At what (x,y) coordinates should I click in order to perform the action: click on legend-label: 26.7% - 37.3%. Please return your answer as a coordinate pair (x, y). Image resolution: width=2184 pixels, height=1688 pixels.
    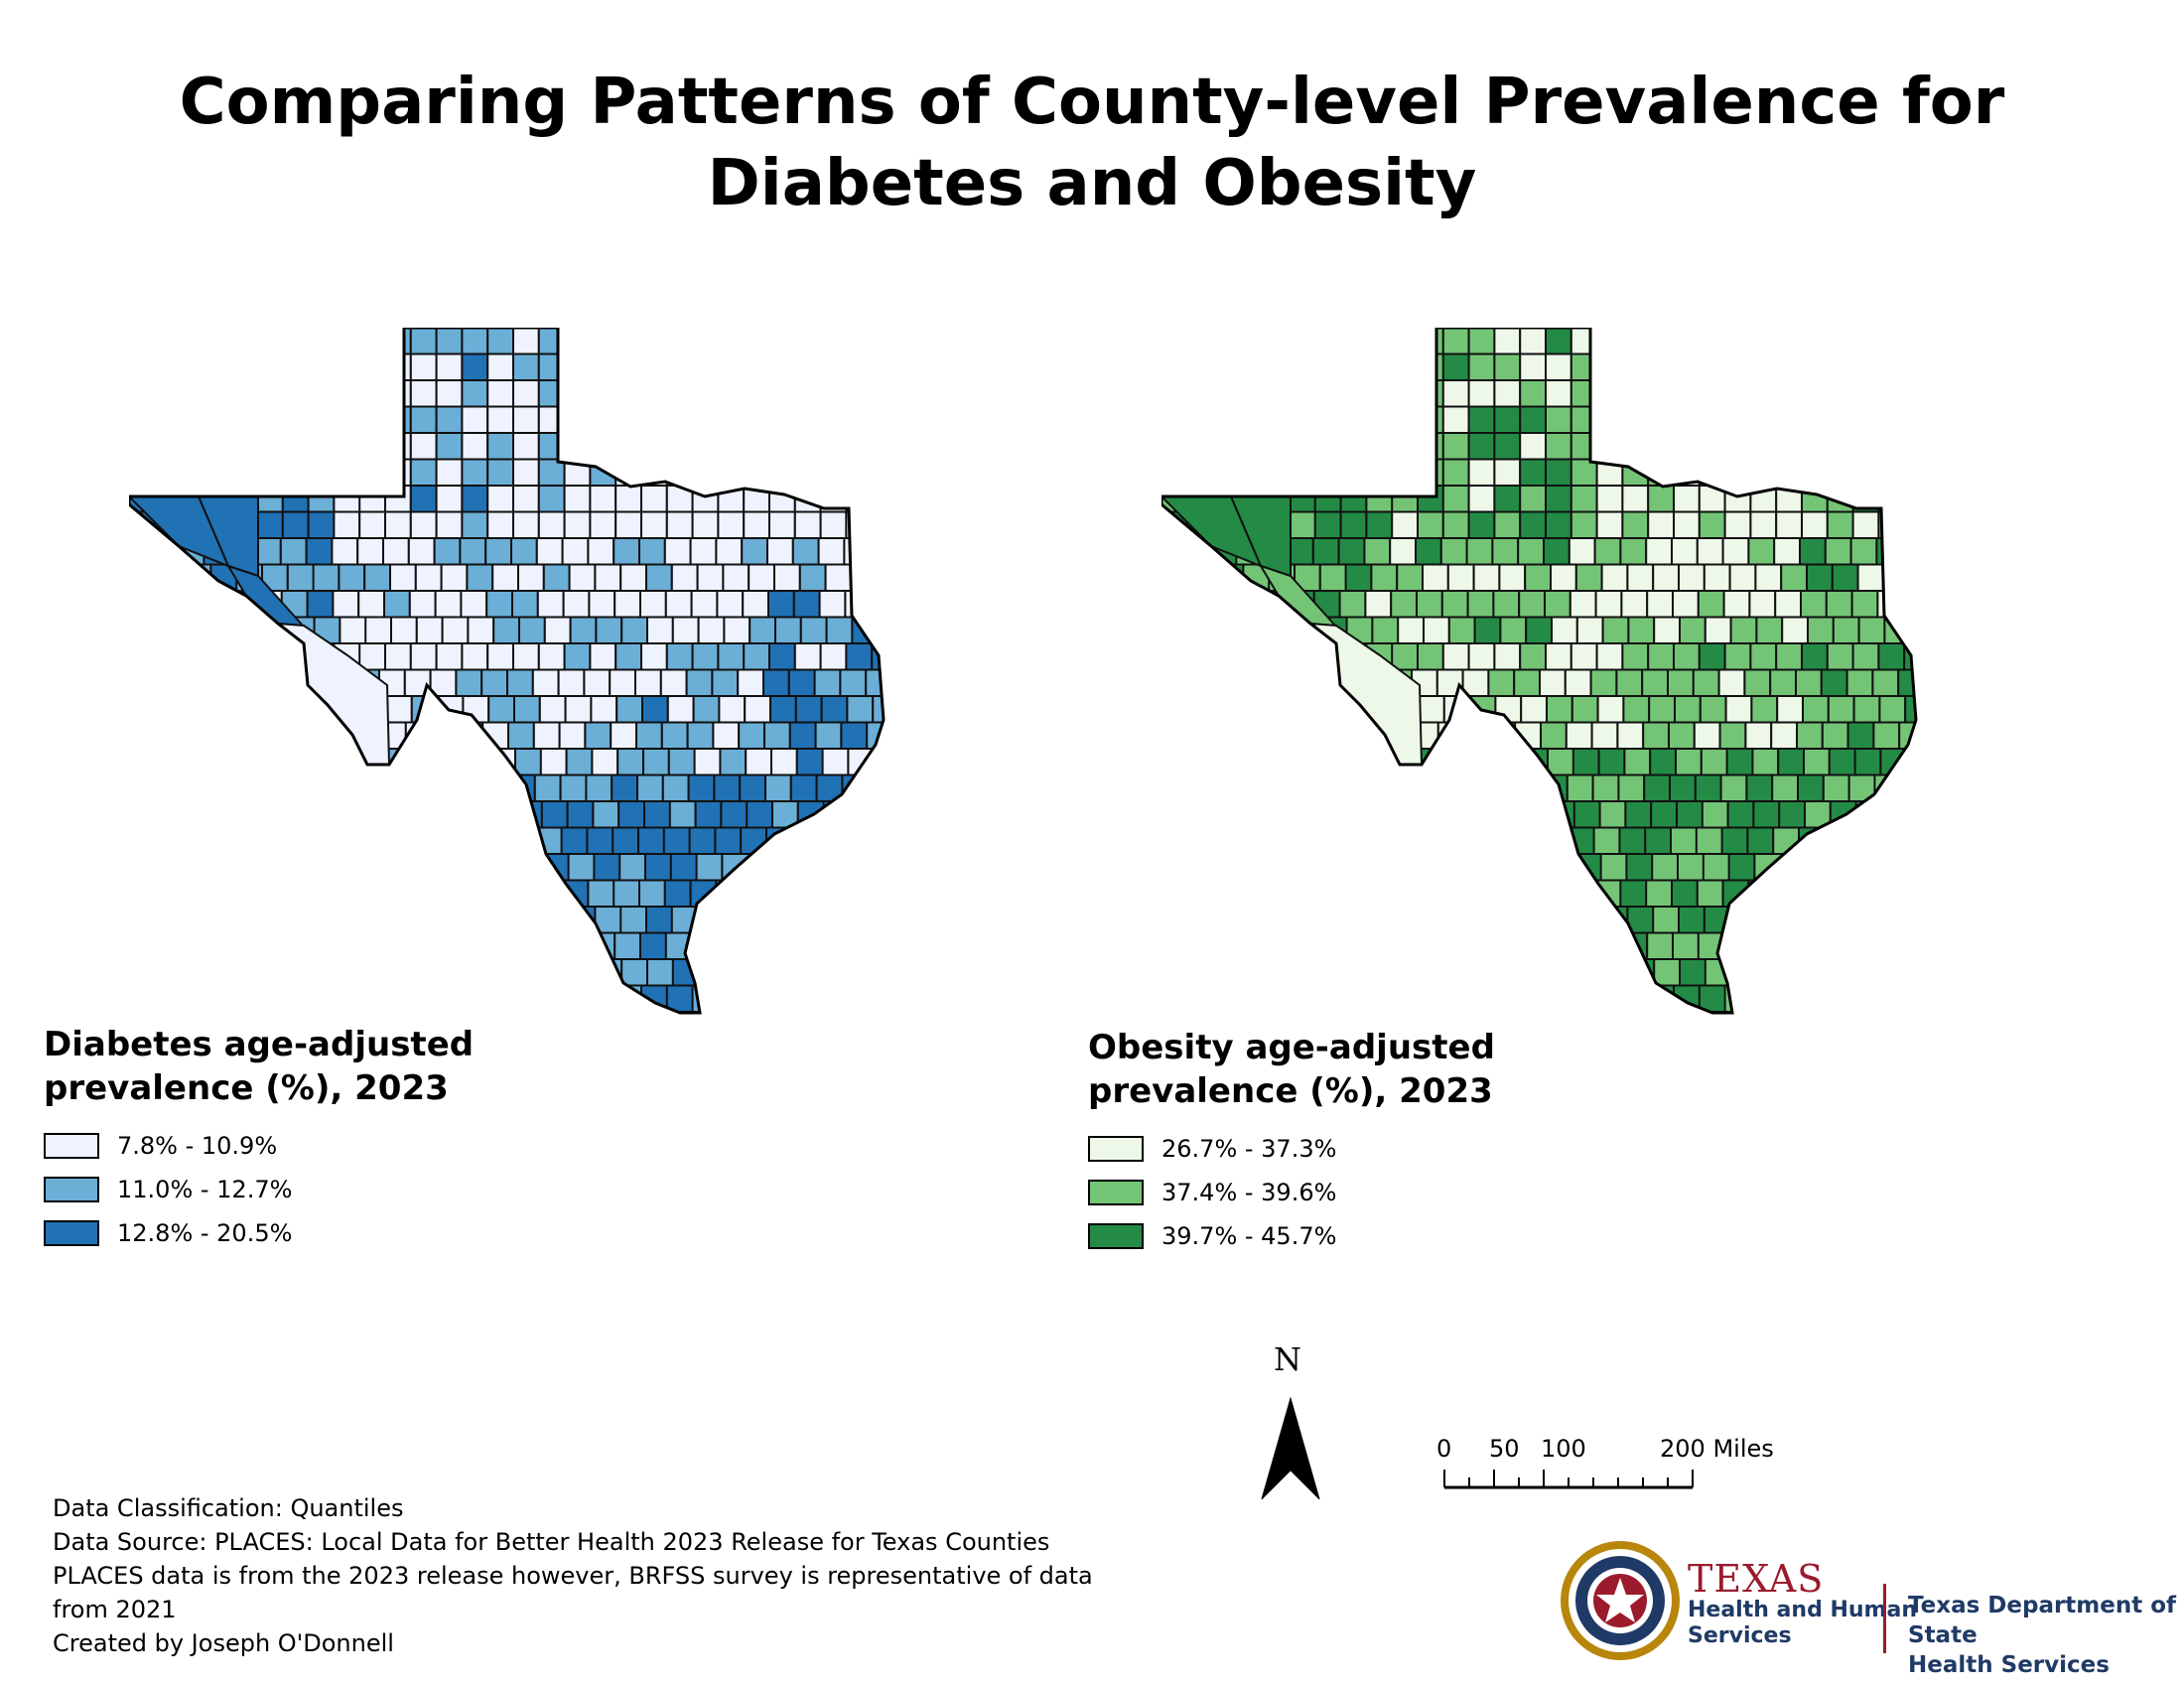
    Looking at the image, I should click on (1249, 1149).